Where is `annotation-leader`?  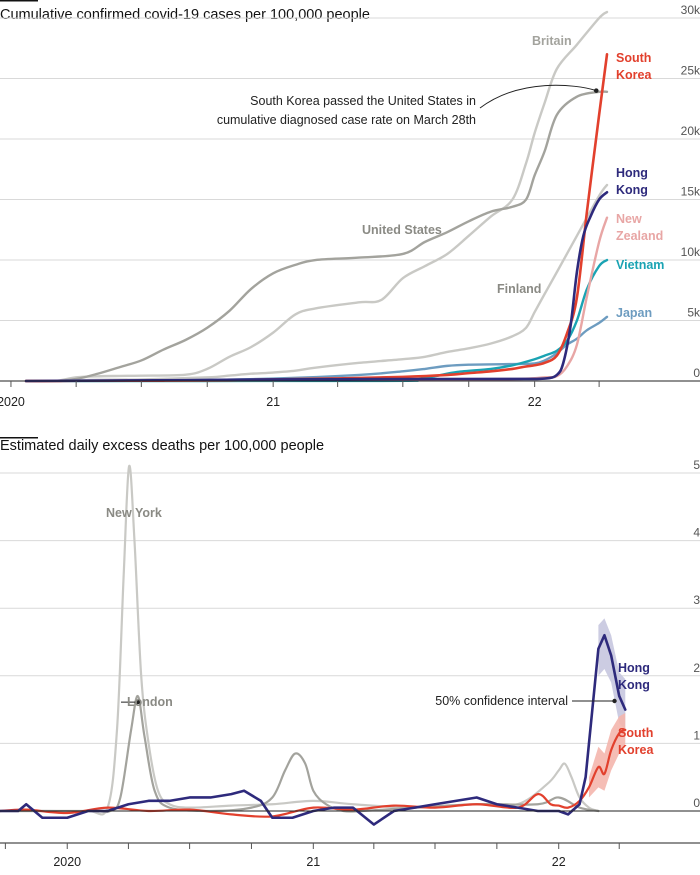 annotation-leader is located at coordinates (538, 96).